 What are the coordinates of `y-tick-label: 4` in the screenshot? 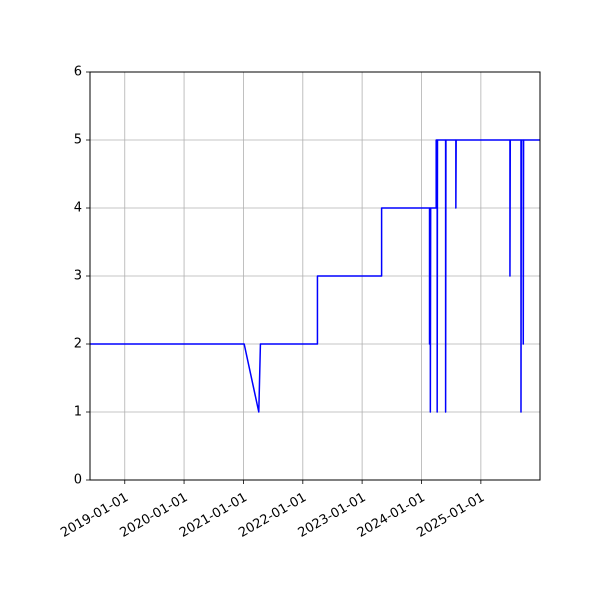 It's located at (78, 208).